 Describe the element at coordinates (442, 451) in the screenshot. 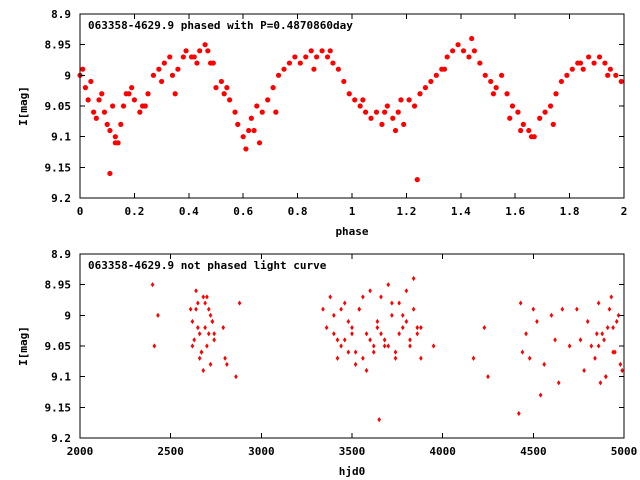

I see `chart1-x-tick-label: 4000` at that location.